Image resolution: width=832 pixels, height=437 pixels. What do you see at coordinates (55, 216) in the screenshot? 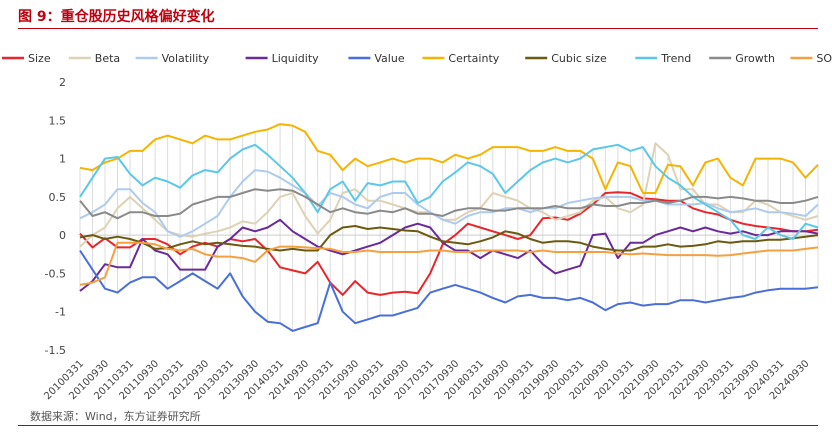
I see `y-axis-ticks: -1.5 -1 -0.5 0 0.5 1 1.5 2` at bounding box center [55, 216].